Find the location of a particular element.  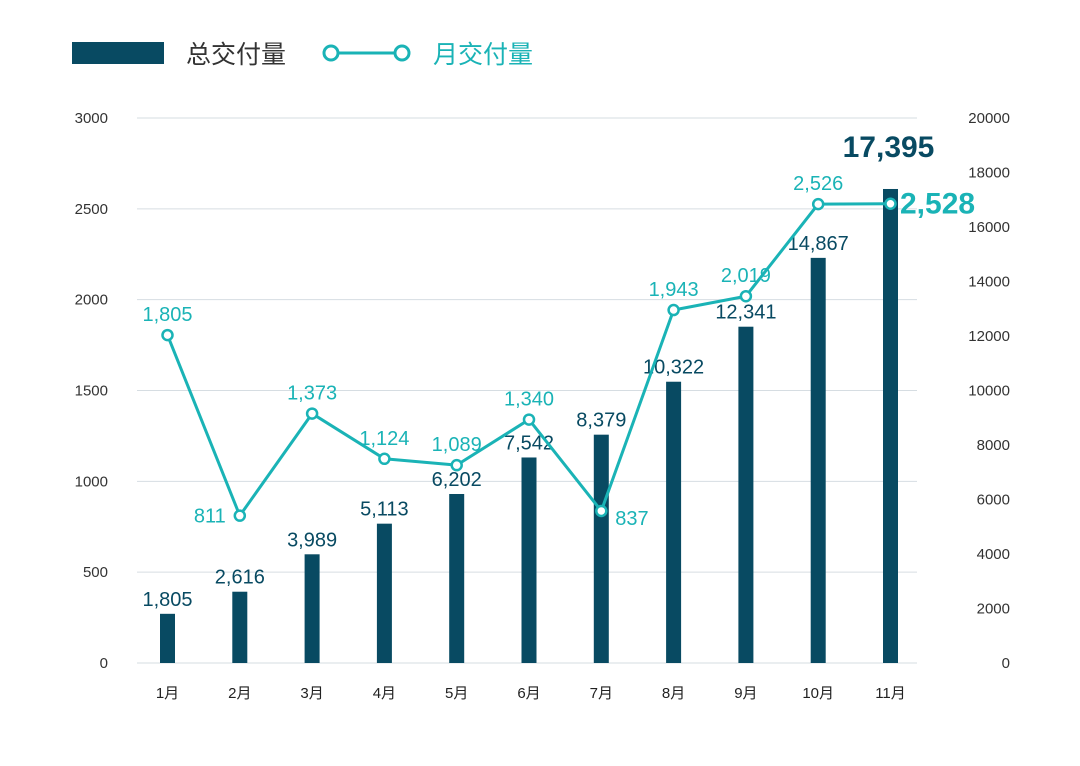

legend-line-marker-left is located at coordinates (331, 53).